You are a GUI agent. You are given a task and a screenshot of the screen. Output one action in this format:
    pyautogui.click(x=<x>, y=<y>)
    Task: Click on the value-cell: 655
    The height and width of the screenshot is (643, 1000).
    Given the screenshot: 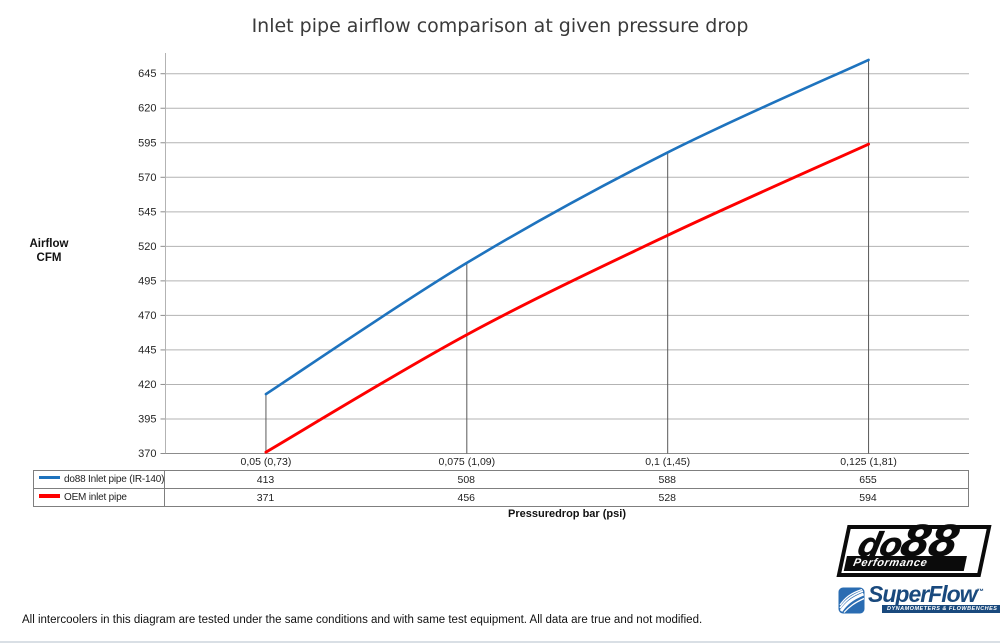 What is the action you would take?
    pyautogui.click(x=868, y=479)
    